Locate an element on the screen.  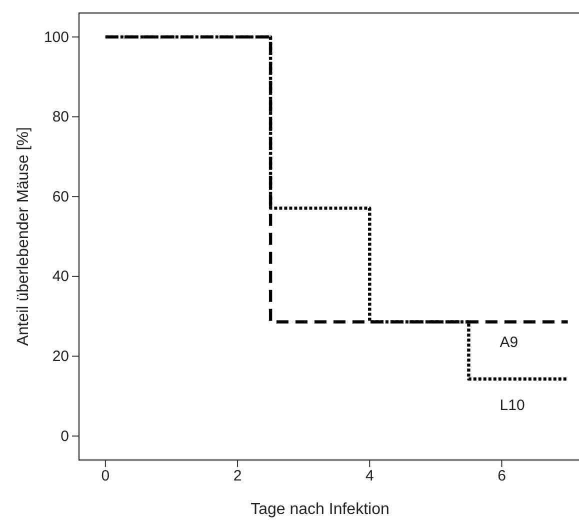
x-axis-title: Tage nach Infektion is located at coordinates (320, 509).